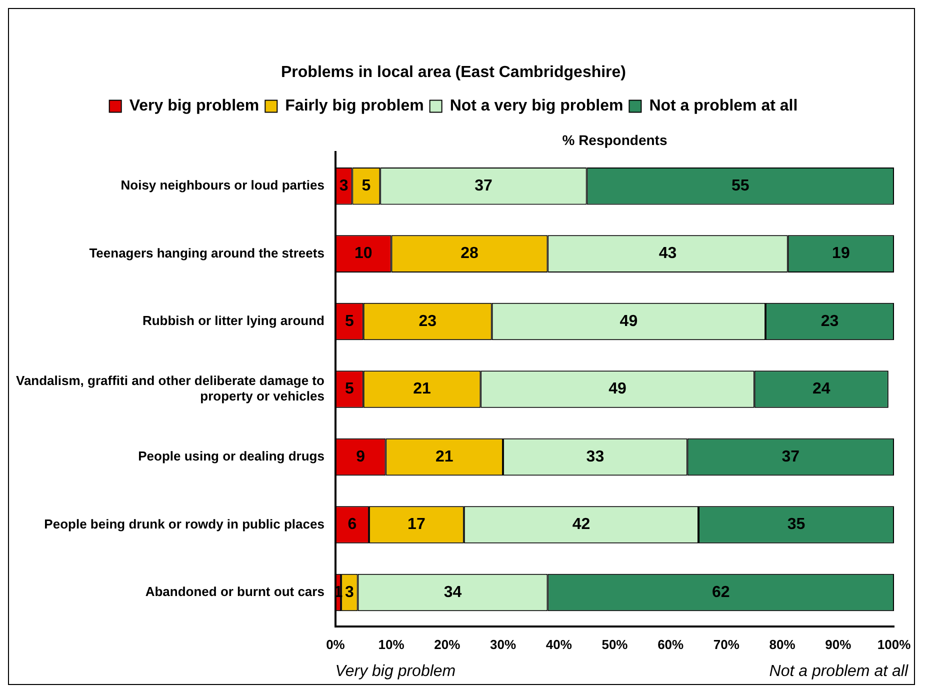  I want to click on y-tick-label: People using or dealing drugs, so click(231, 456).